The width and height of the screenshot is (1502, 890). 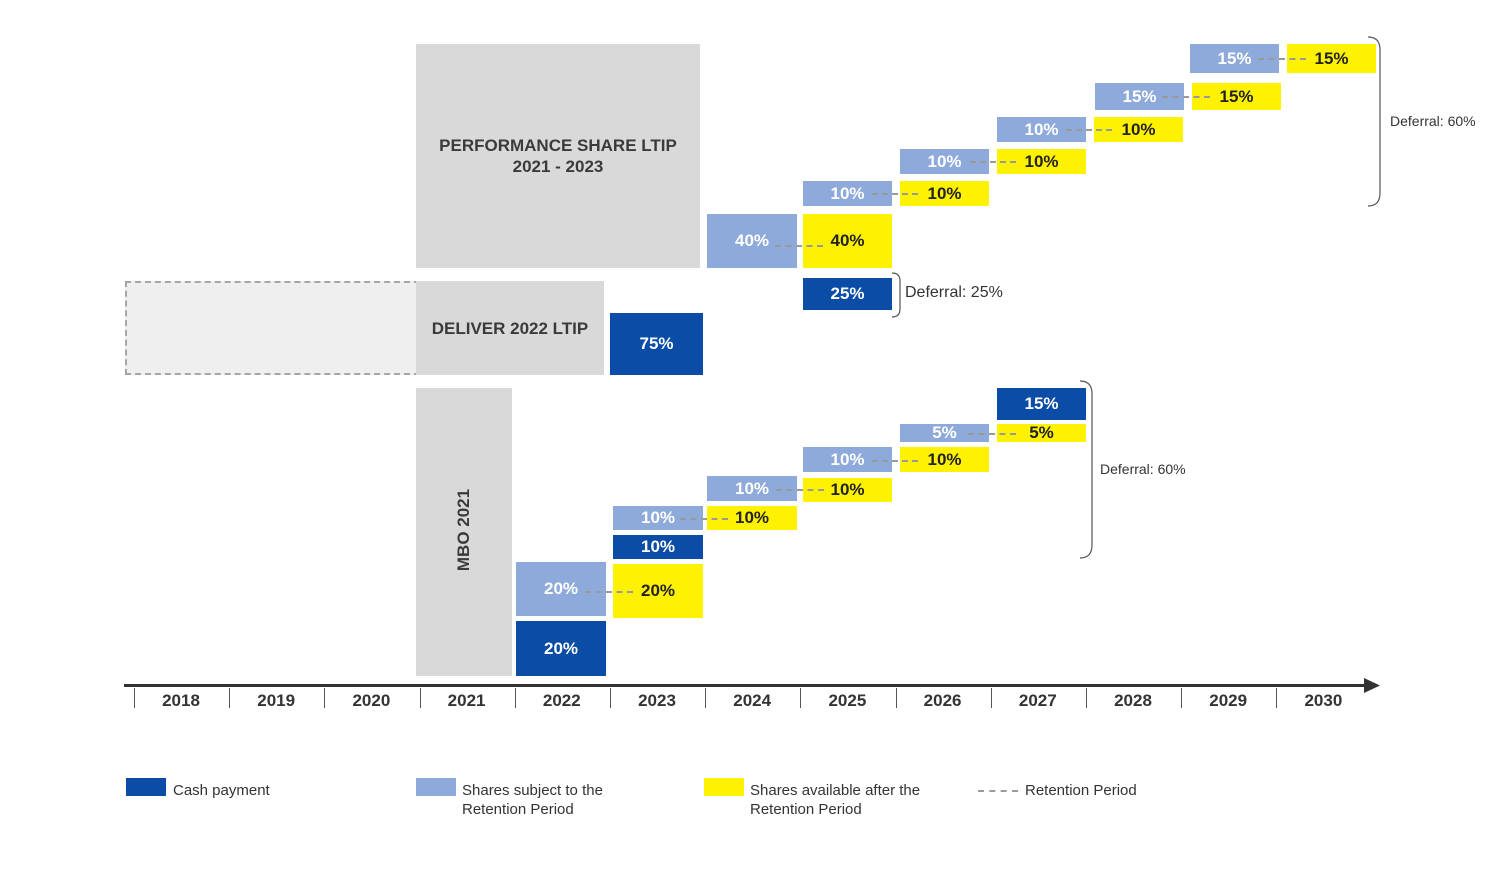 What do you see at coordinates (704, 519) in the screenshot?
I see `mbo-retention-line-2023` at bounding box center [704, 519].